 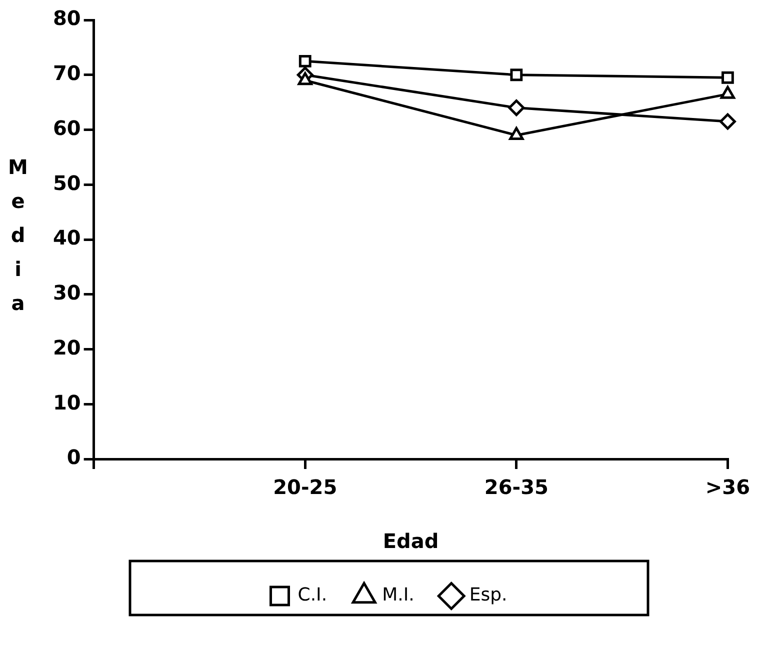 I want to click on y-tick-label: 70, so click(x=66, y=73).